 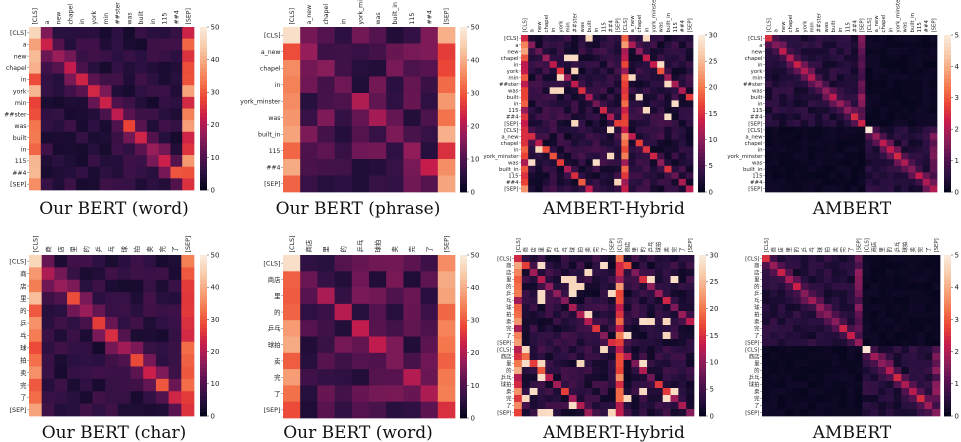 What do you see at coordinates (713, 140) in the screenshot?
I see `colorbar-tick-label: 10` at bounding box center [713, 140].